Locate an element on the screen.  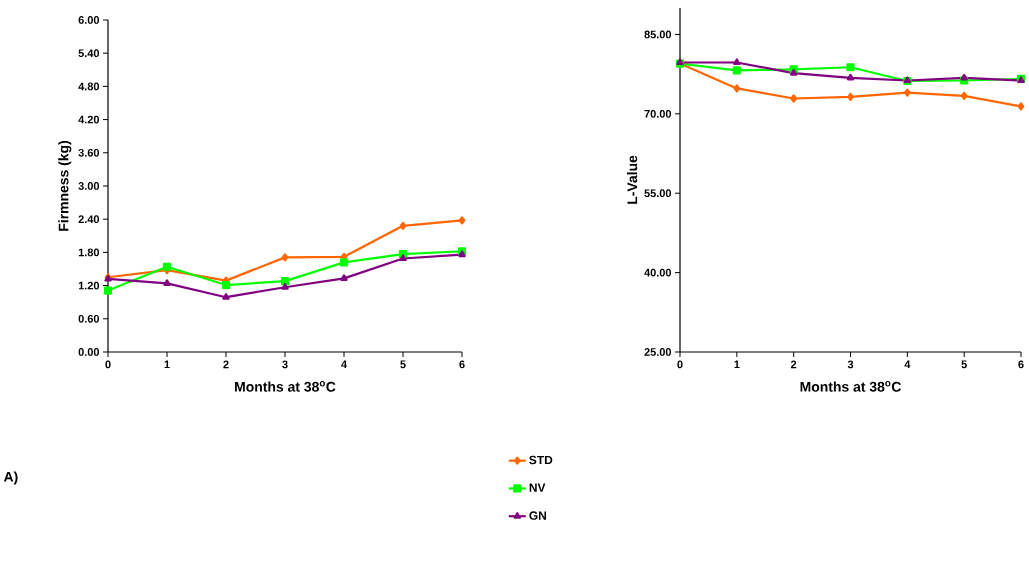
y-tick-label: 4.20 is located at coordinates (89, 119).